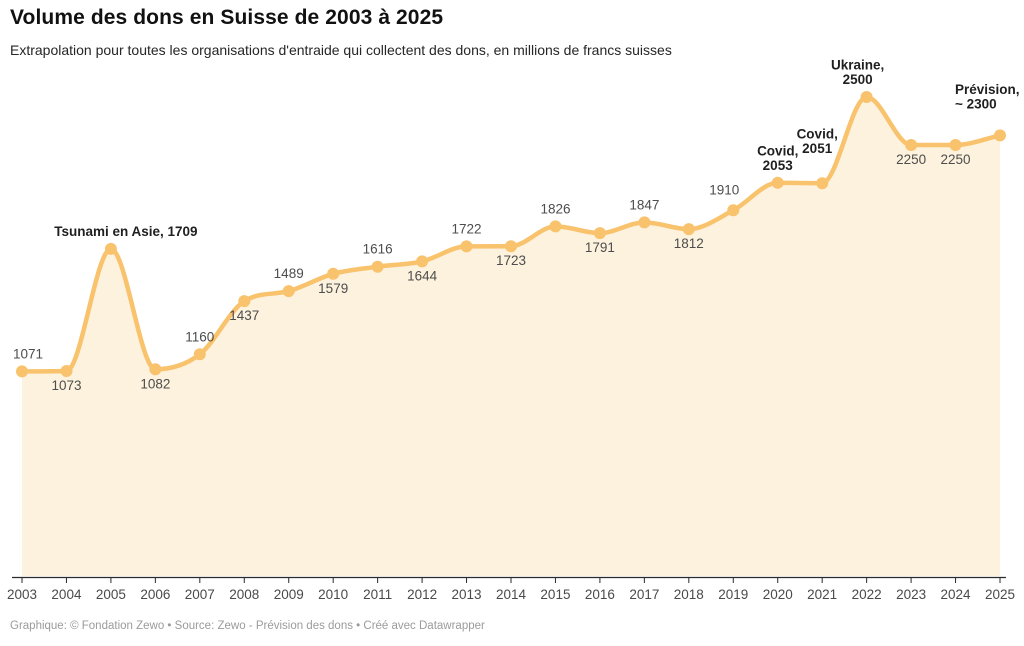 The height and width of the screenshot is (646, 1024). What do you see at coordinates (778, 594) in the screenshot?
I see `x-axis-year-label: 2020` at bounding box center [778, 594].